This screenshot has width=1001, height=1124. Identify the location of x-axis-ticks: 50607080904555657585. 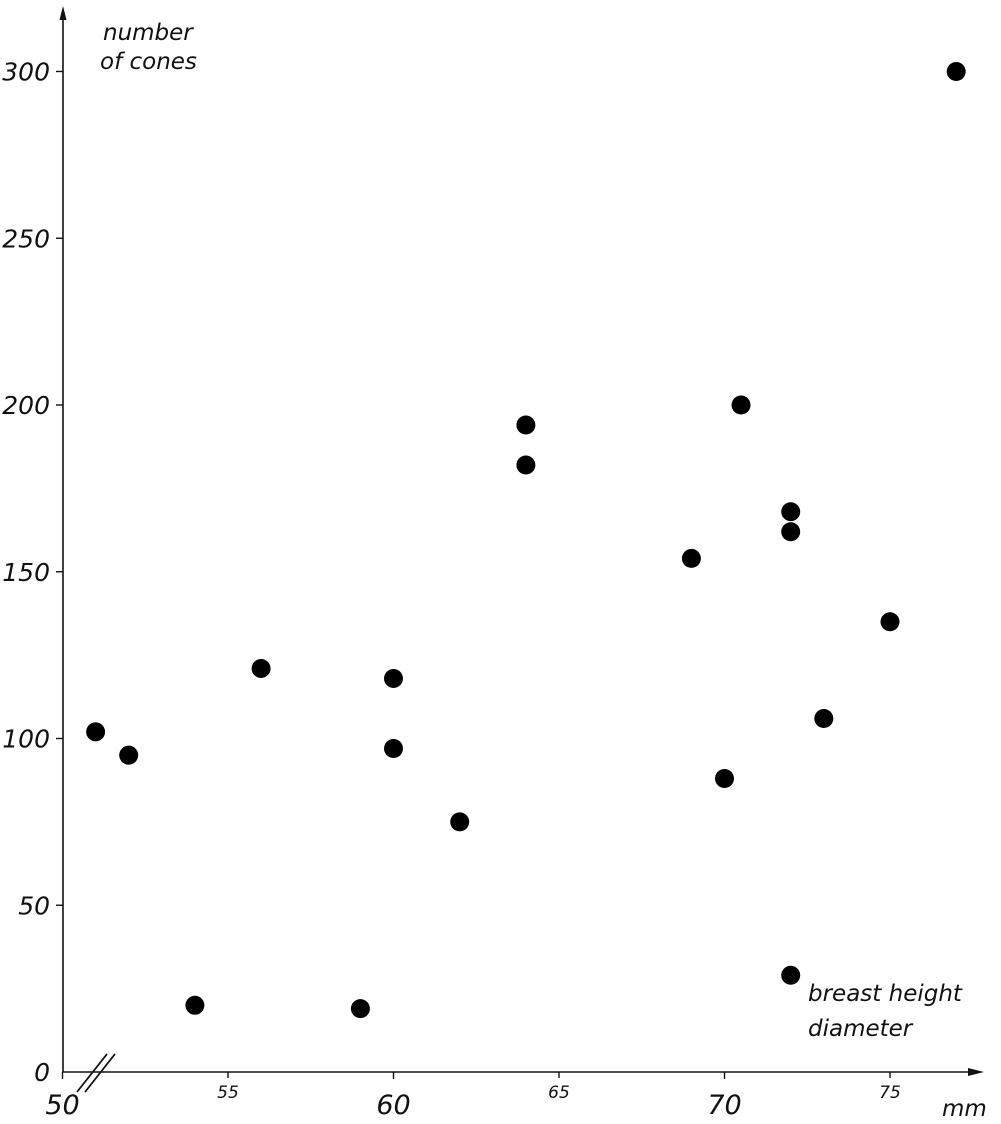
(473, 1096).